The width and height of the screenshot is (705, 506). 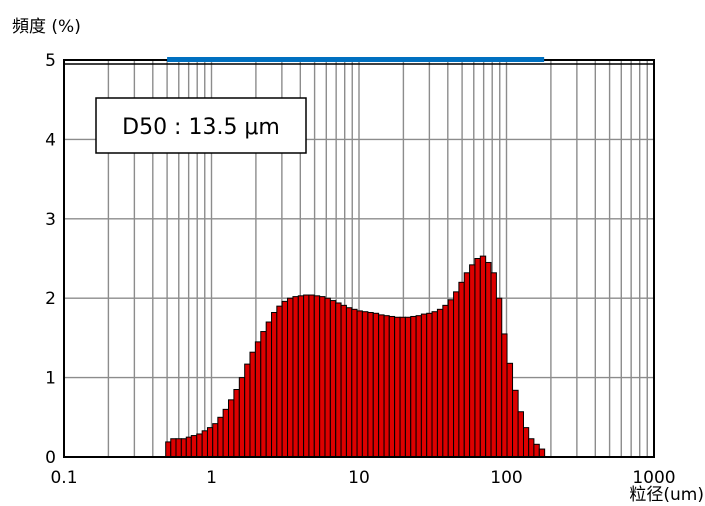 I want to click on d50-annotation-box: D50 : 13.5 μm, so click(x=201, y=125).